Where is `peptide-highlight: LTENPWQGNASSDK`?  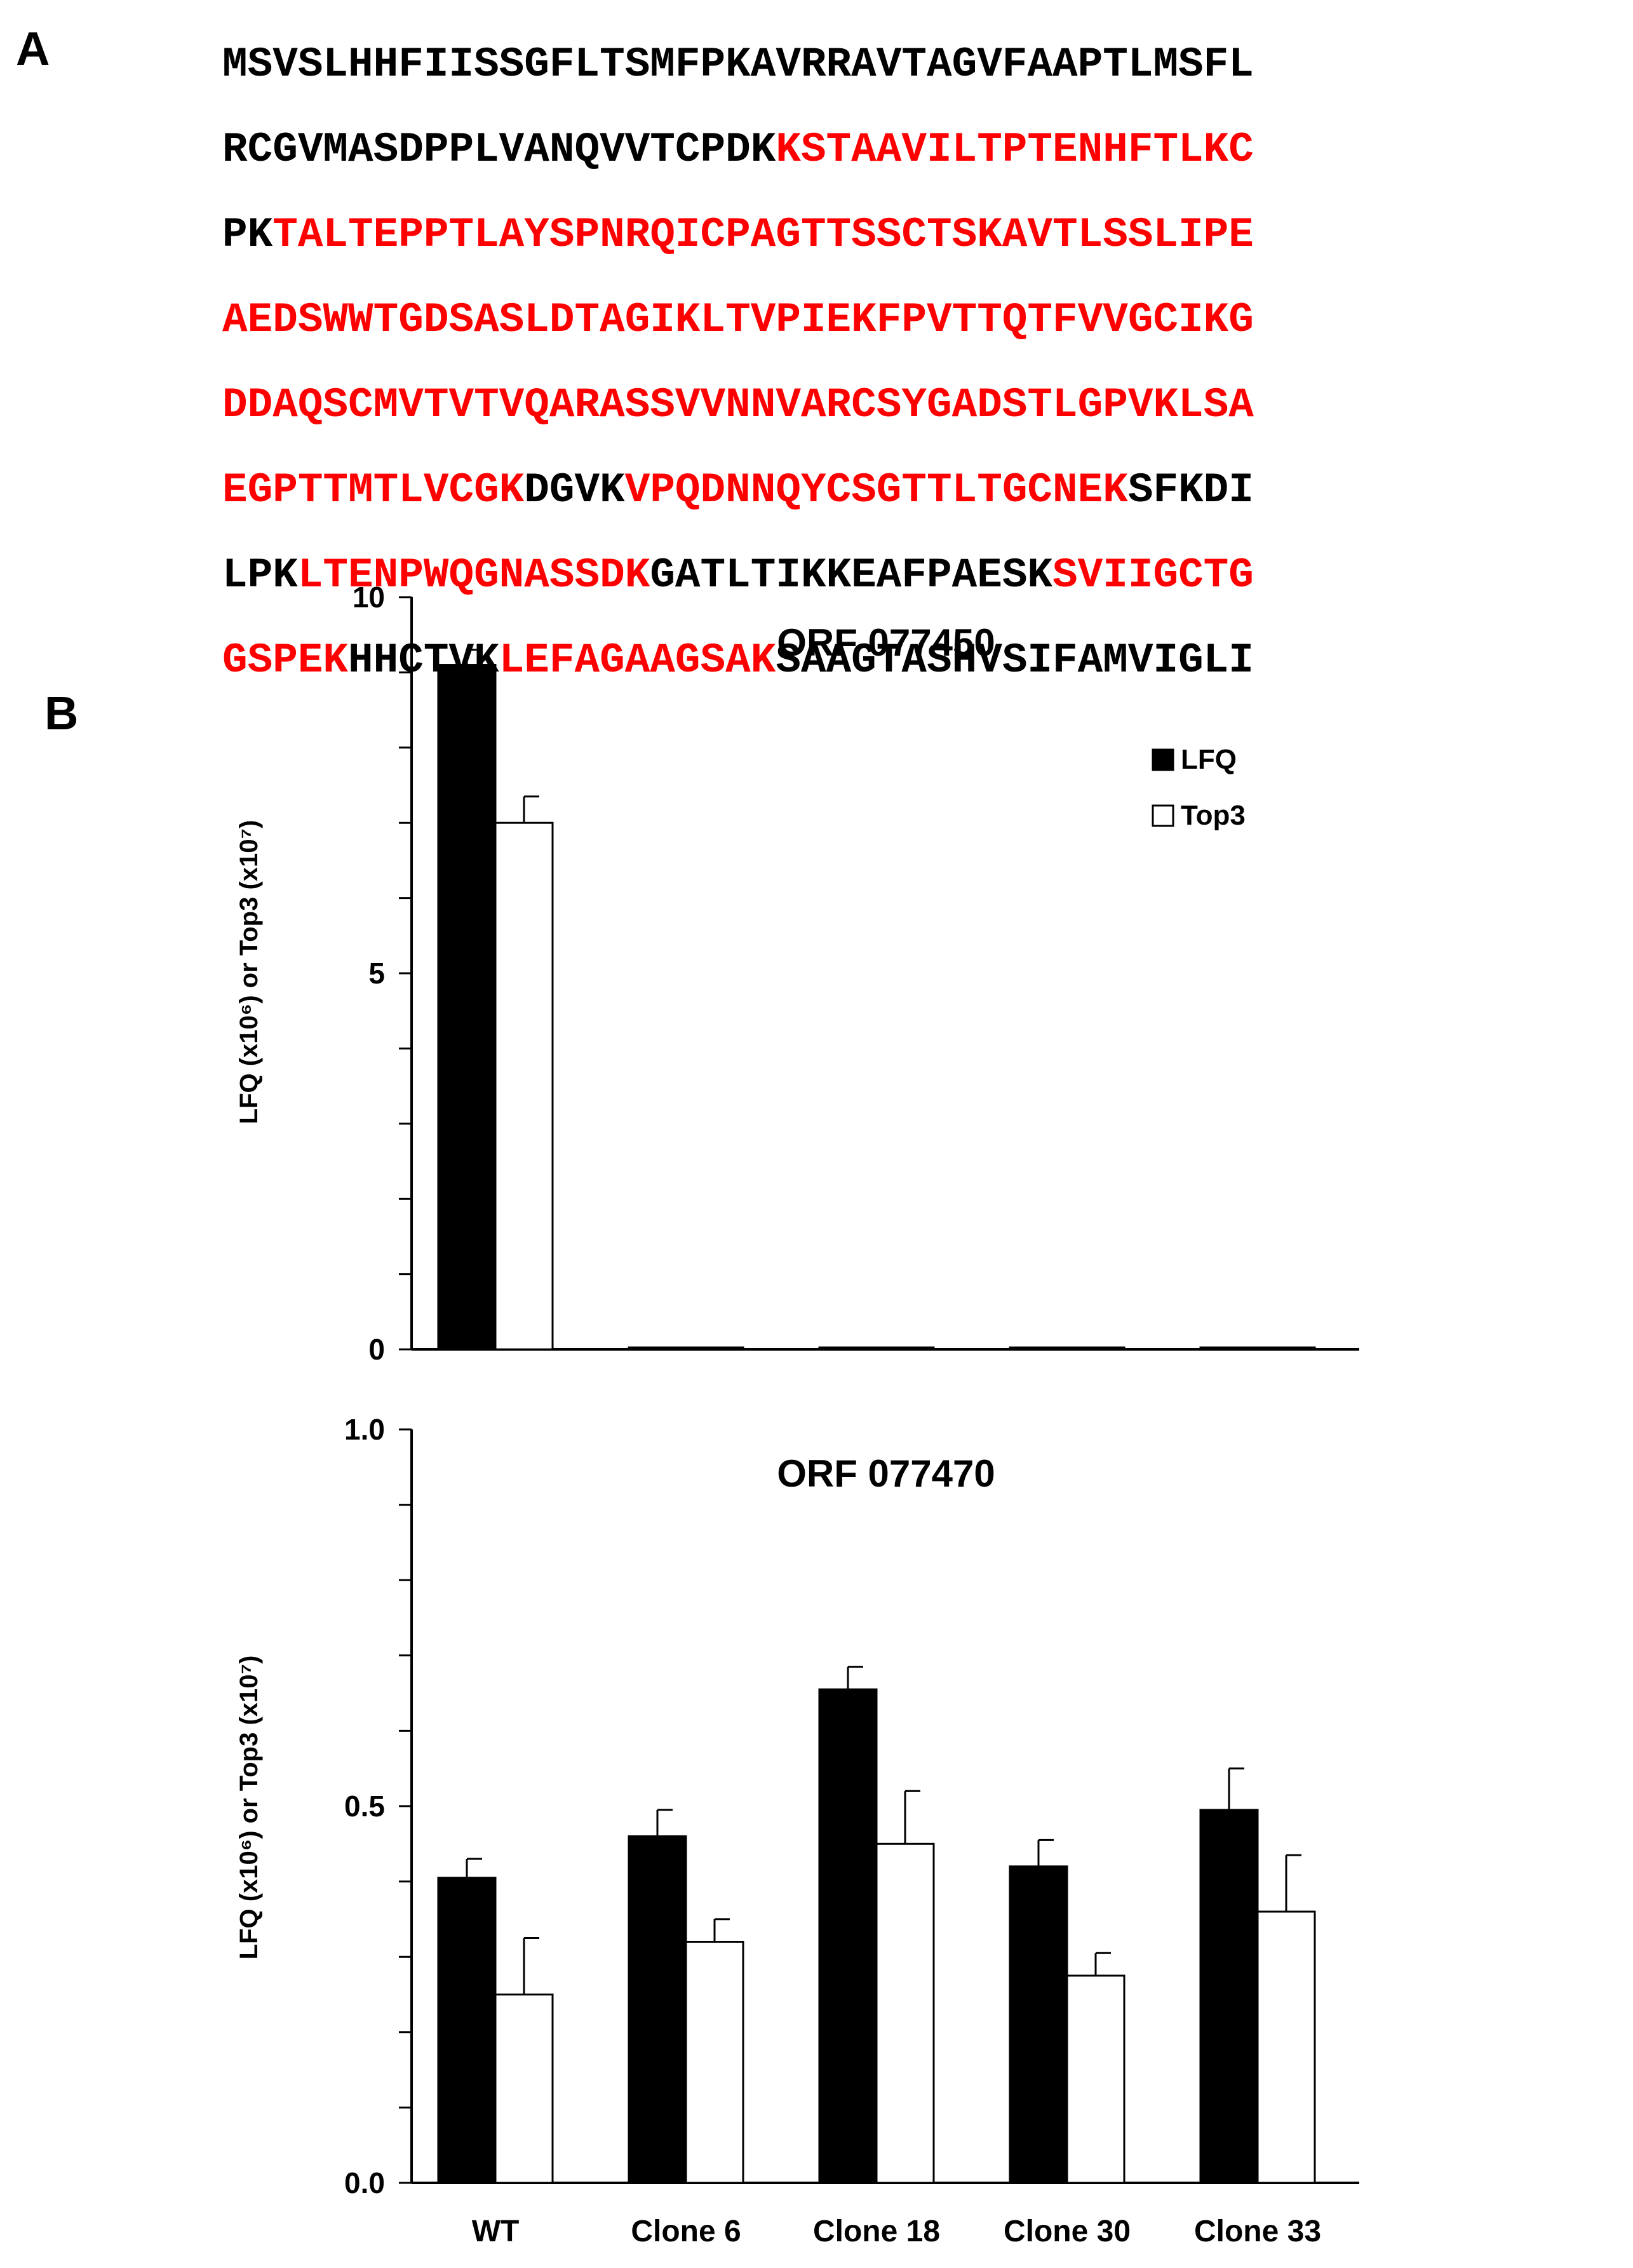 peptide-highlight: LTENPWQGNASSDK is located at coordinates (474, 575).